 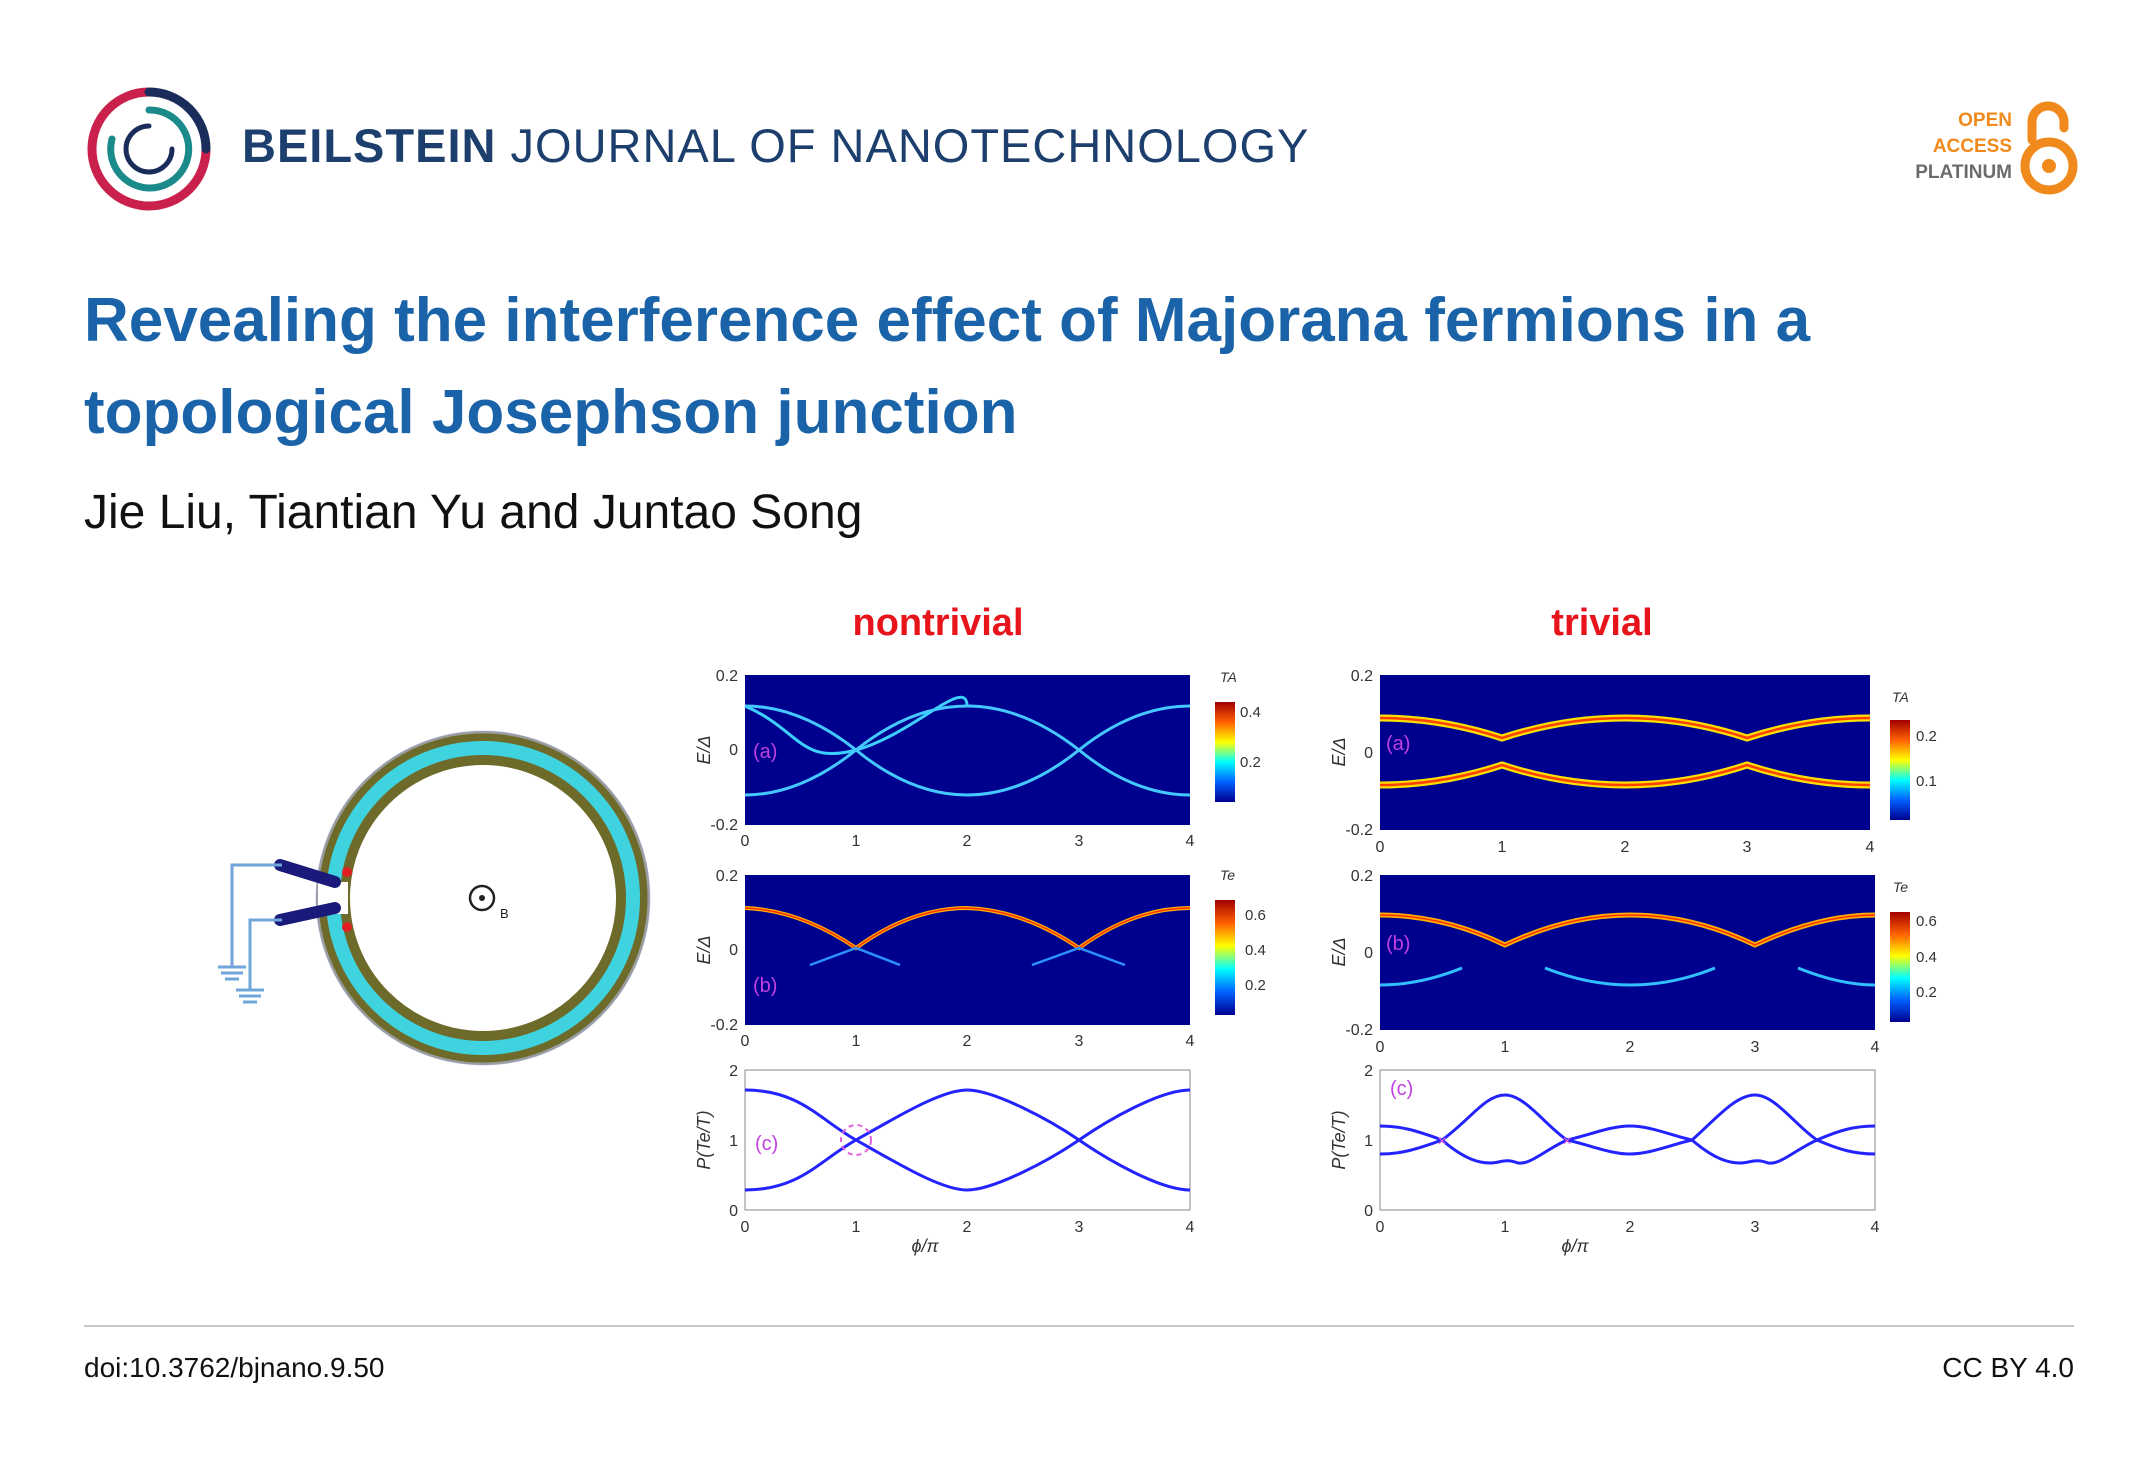 I want to click on panel-label: (a), so click(x=1398, y=744).